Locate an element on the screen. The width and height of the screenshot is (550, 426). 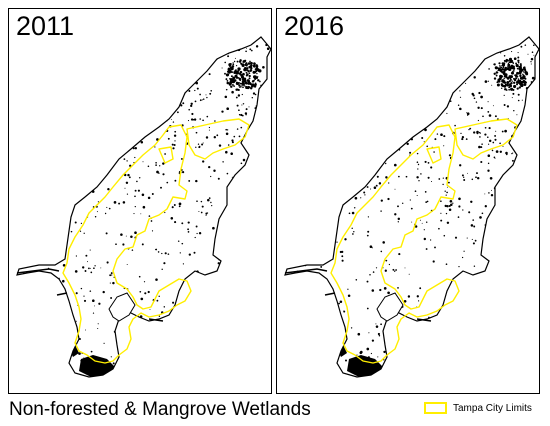
panel-year-label: 2016 is located at coordinates (314, 26).